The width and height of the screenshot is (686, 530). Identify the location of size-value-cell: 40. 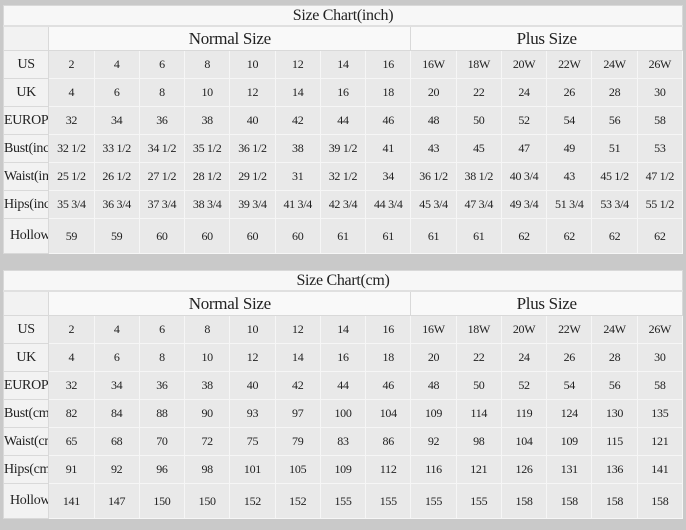
(252, 385).